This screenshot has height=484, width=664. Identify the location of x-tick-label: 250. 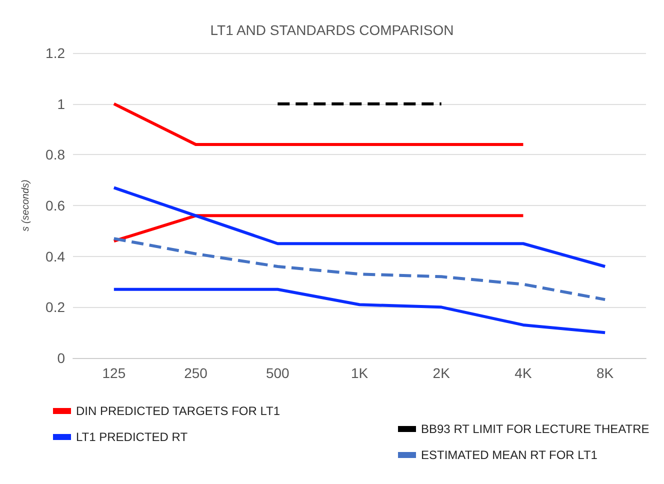
(196, 373).